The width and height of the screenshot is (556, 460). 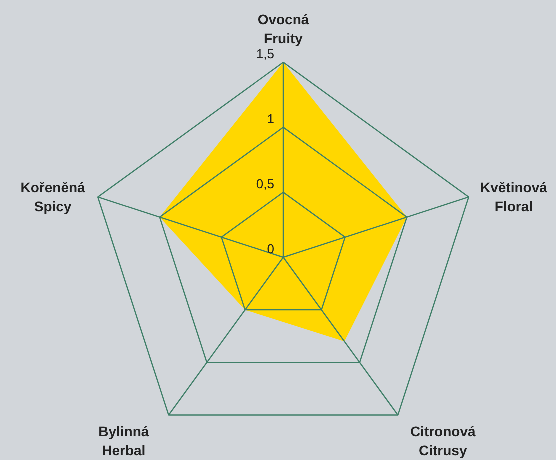 I want to click on spoke-label: Kořeněná Spicy, so click(x=53, y=197).